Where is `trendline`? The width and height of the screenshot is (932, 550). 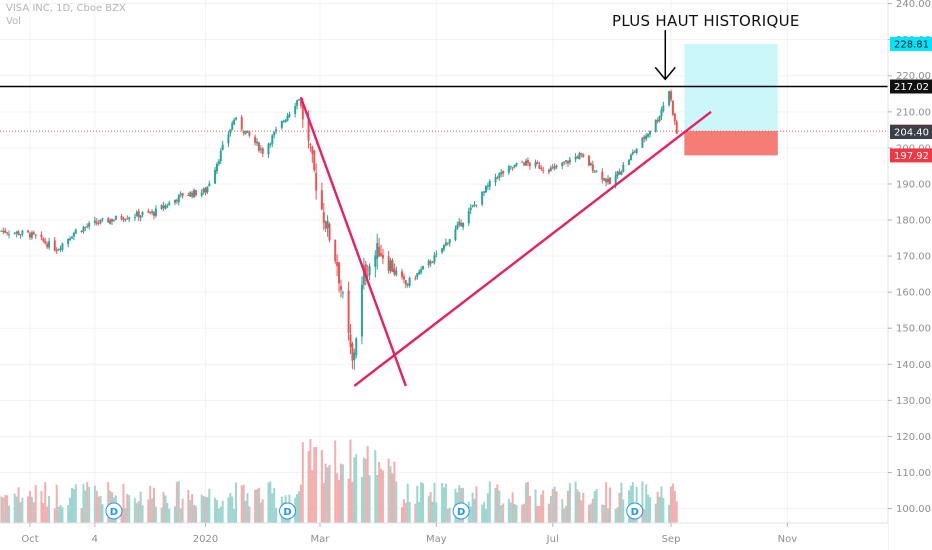
trendline is located at coordinates (353, 241).